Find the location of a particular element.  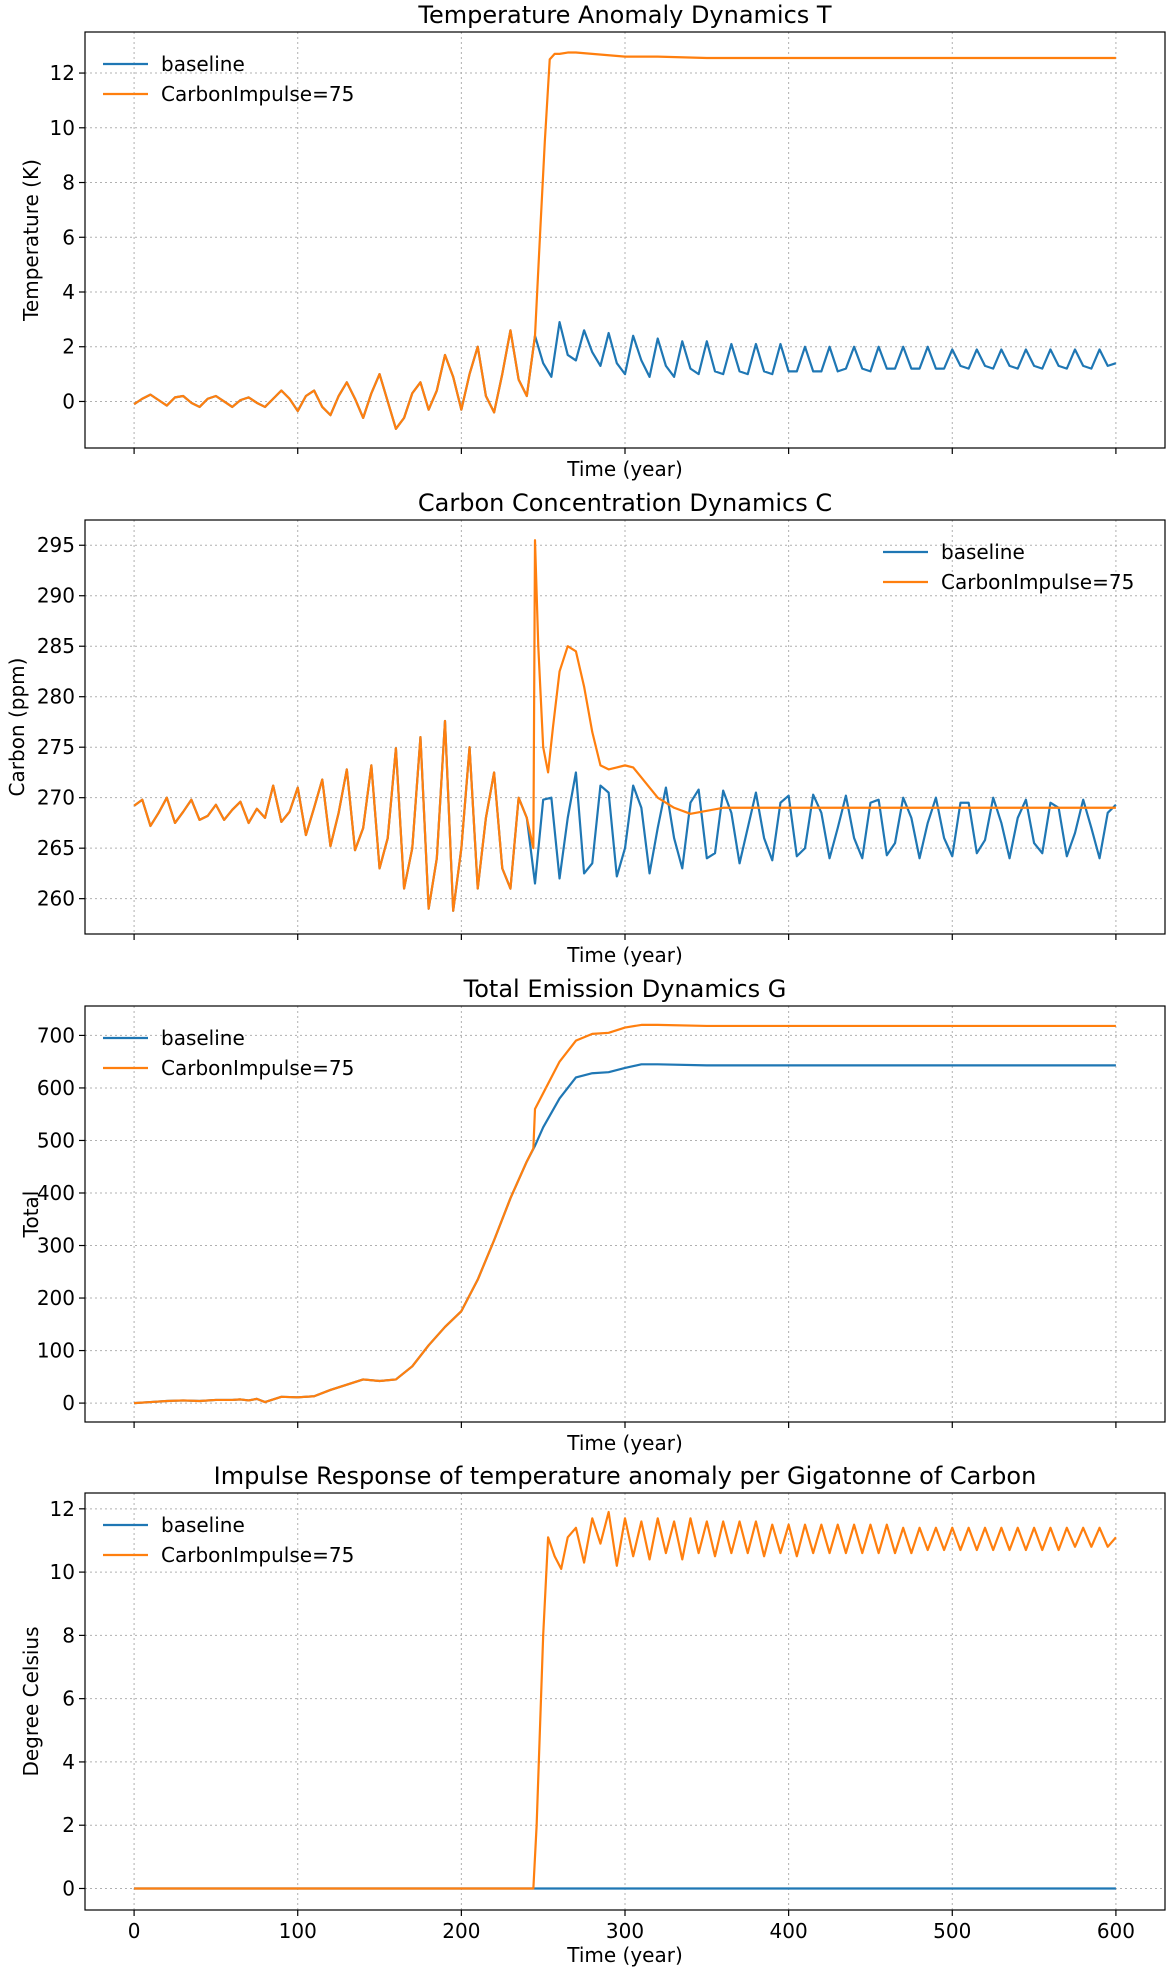

y-tick-label: 700 is located at coordinates (56, 1035).